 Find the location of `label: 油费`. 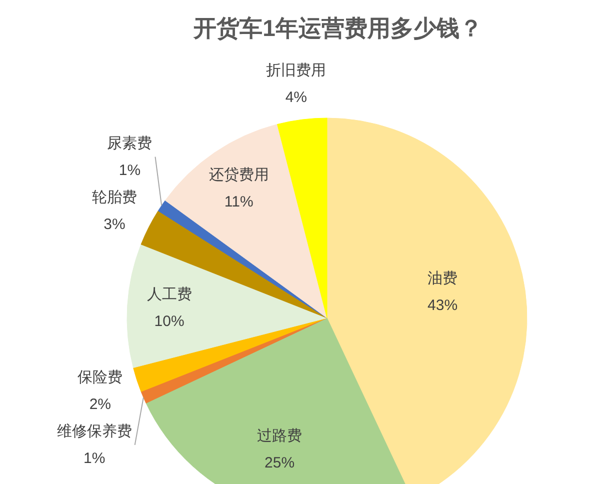

label: 油费 is located at coordinates (443, 279).